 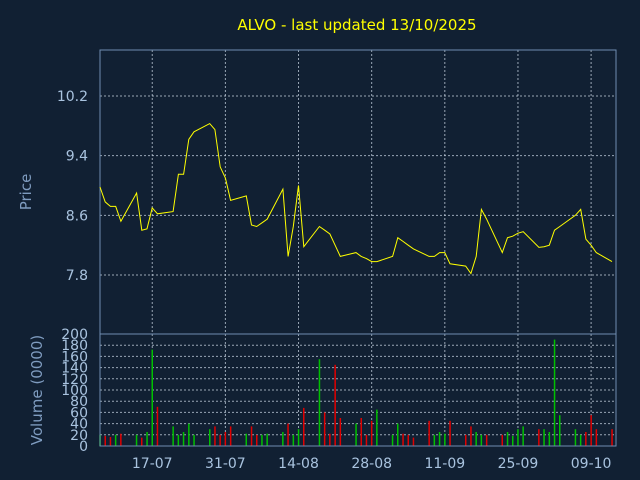 What do you see at coordinates (74, 380) in the screenshot?
I see `volume-tick-label: 120` at bounding box center [74, 380].